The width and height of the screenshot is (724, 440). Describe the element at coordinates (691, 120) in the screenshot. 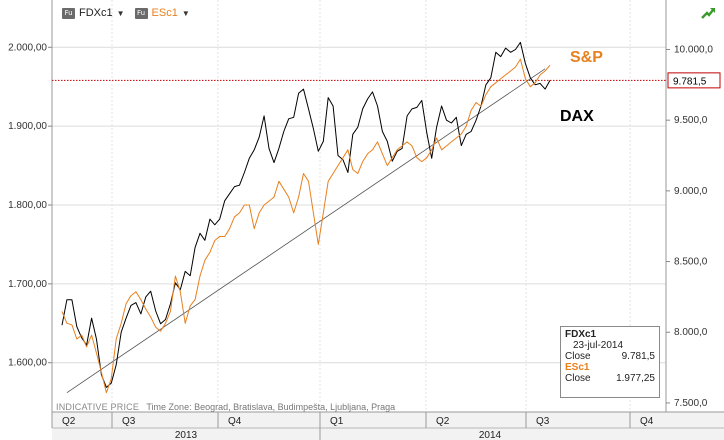

I see `right-tick-label: 9.500,0` at that location.